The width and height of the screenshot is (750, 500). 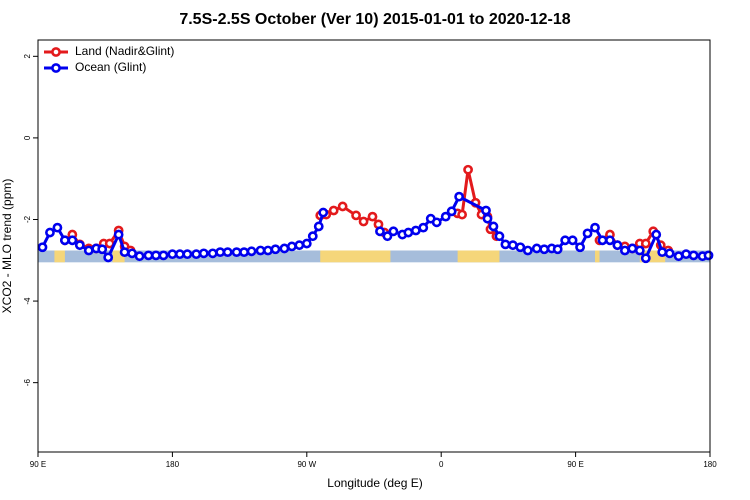 I want to click on x-axis-label: Longitude (deg E), so click(x=374, y=483).